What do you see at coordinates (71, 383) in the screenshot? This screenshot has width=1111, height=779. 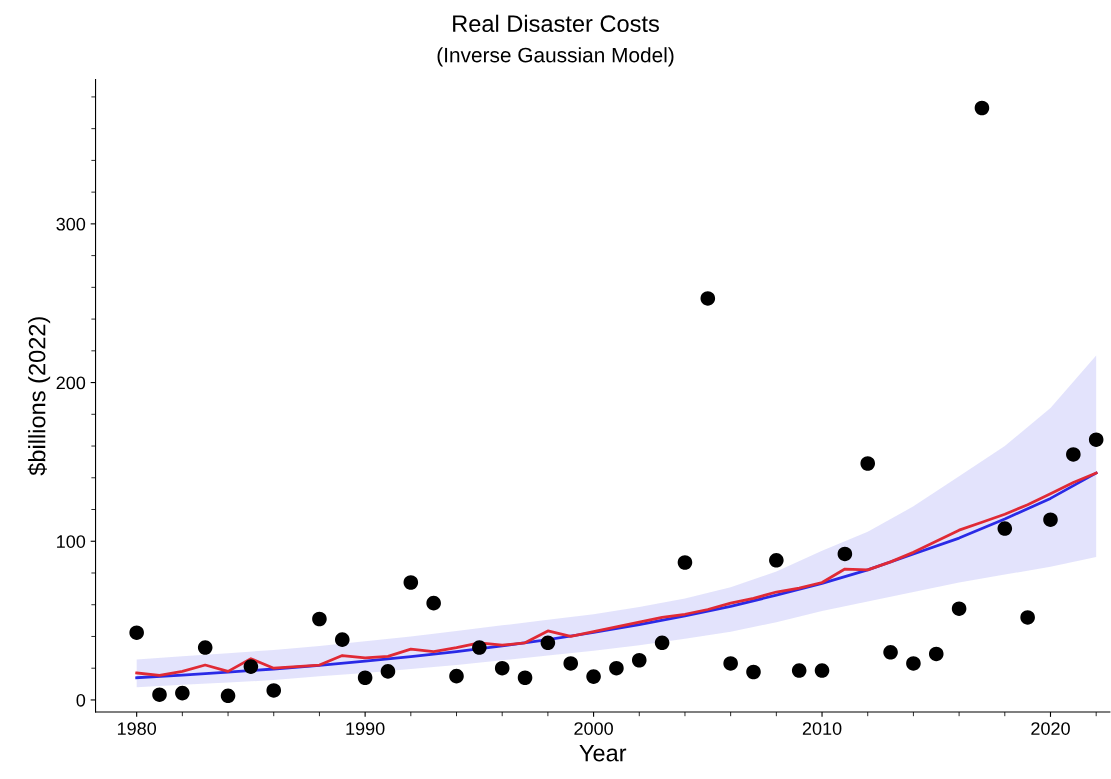 I see `y-tick-label: 200` at bounding box center [71, 383].